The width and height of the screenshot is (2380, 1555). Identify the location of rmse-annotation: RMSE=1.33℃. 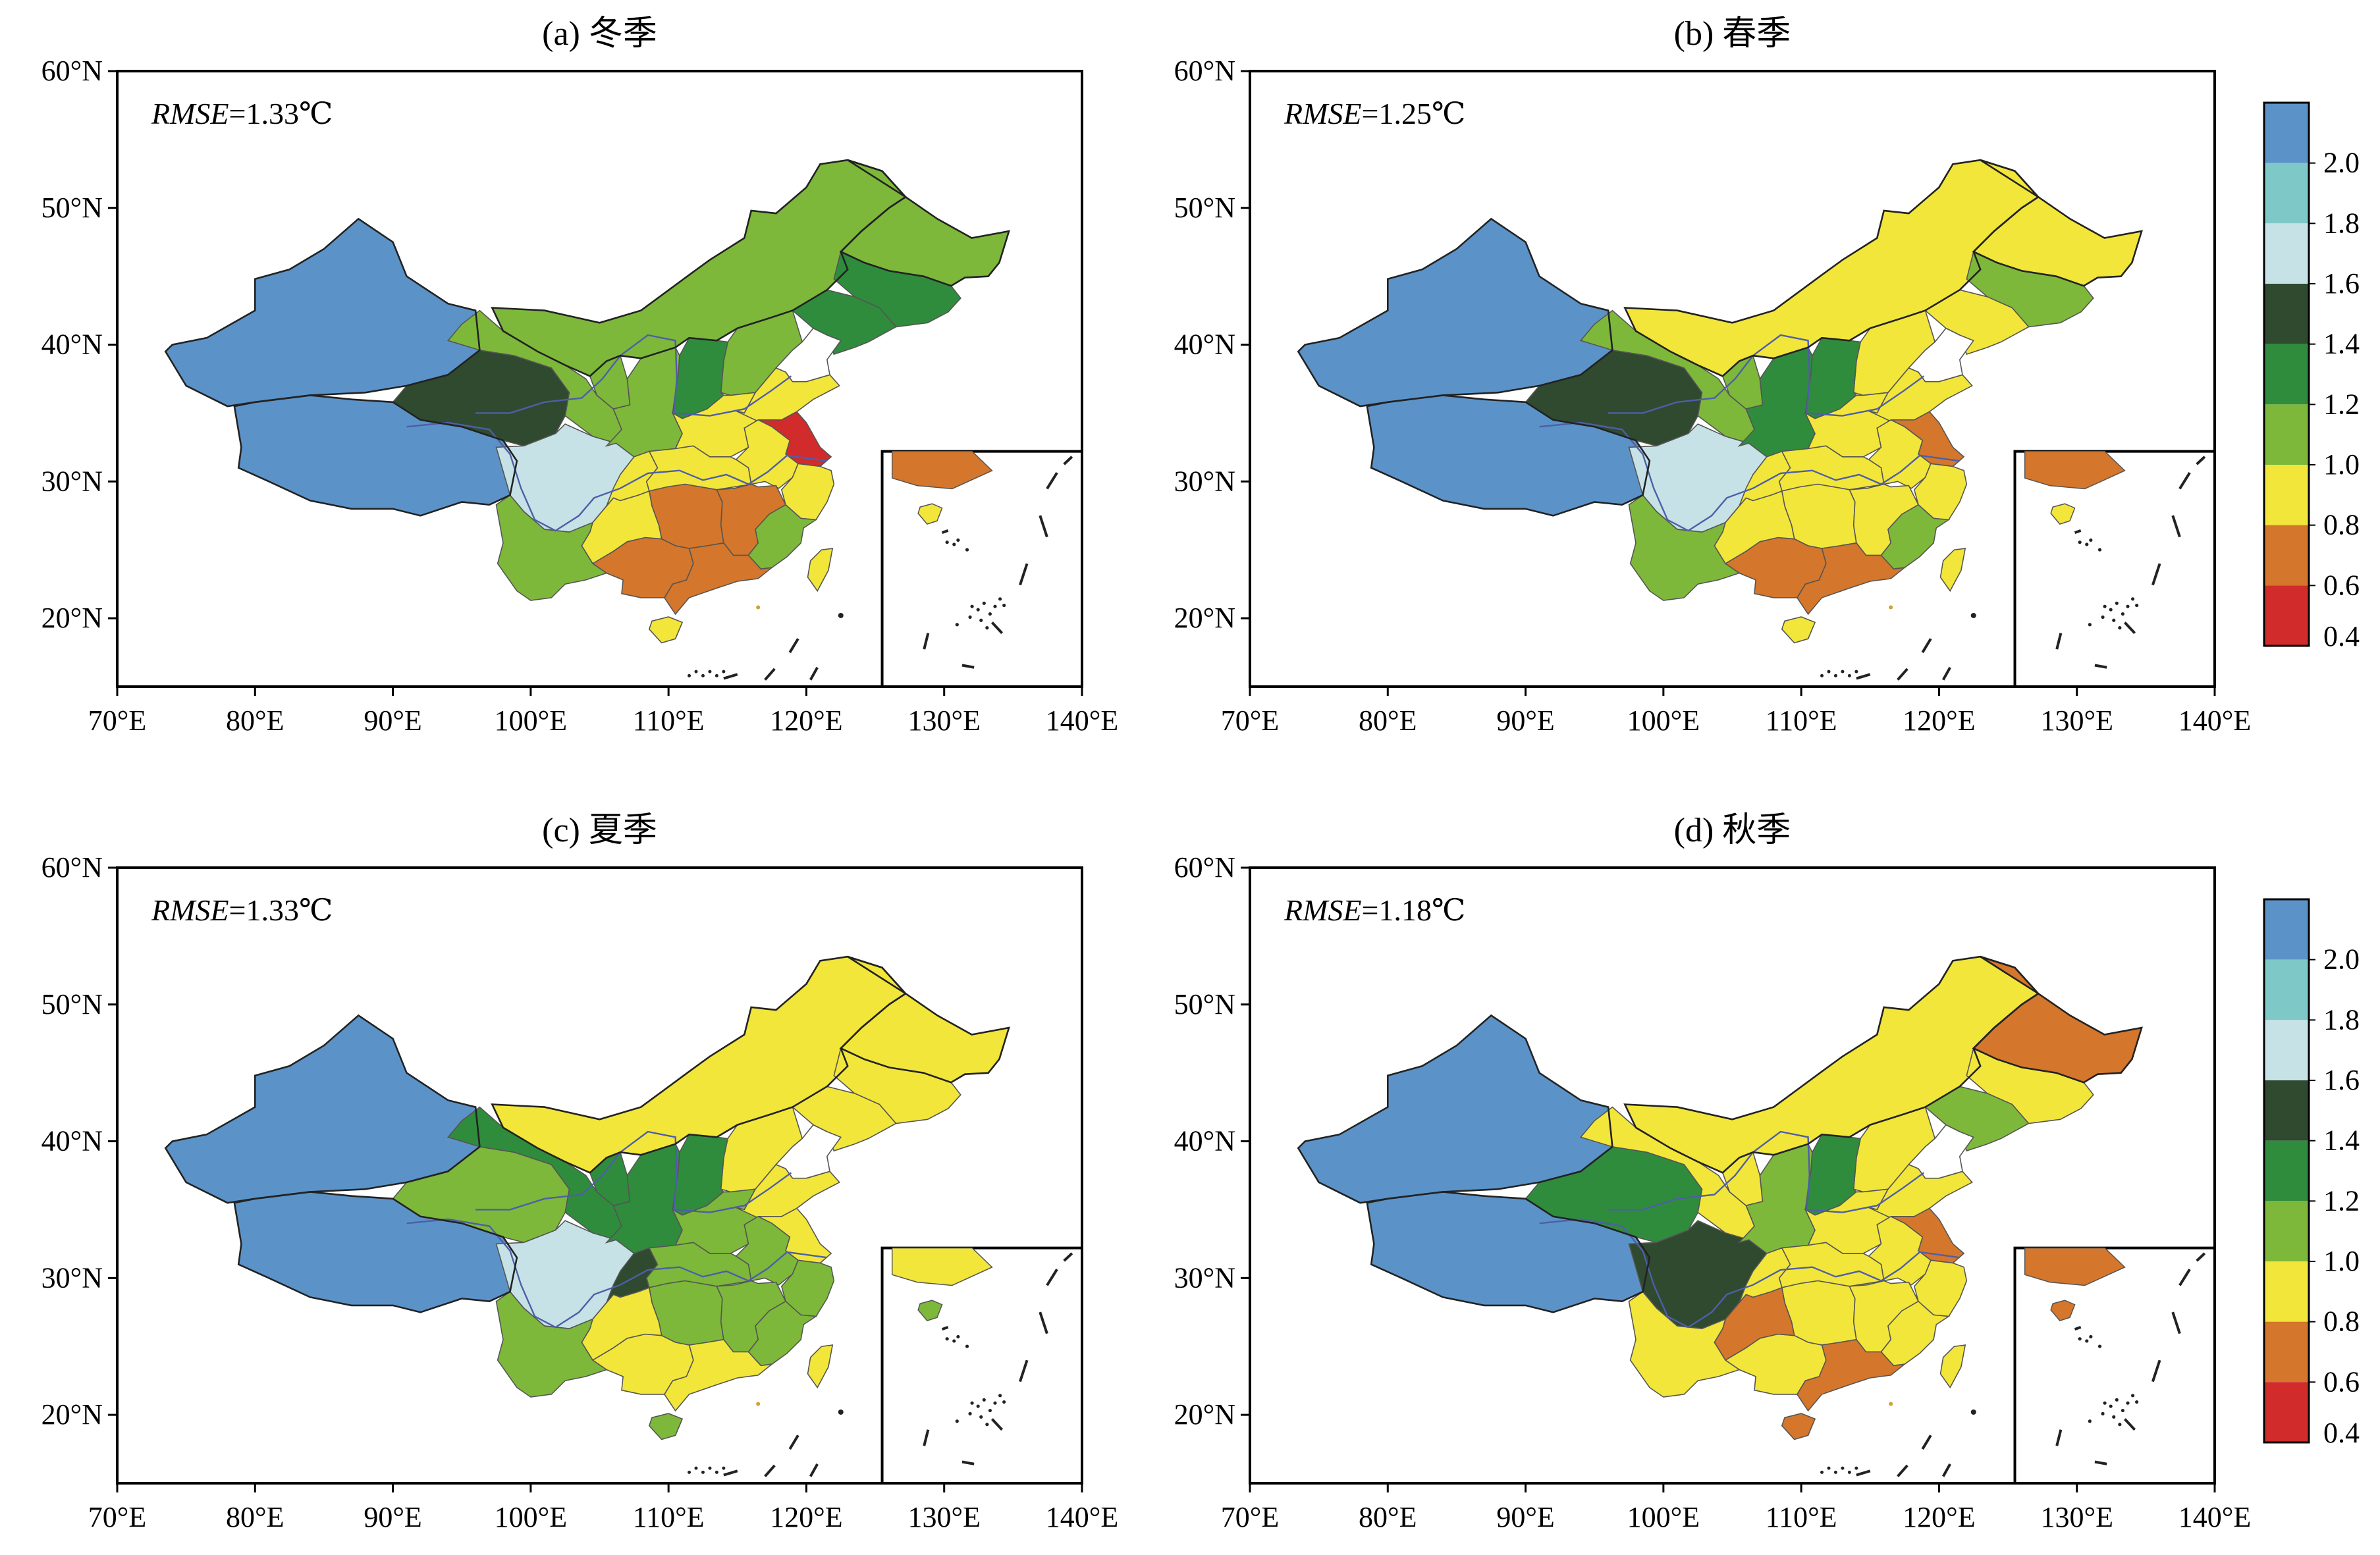
(242, 910).